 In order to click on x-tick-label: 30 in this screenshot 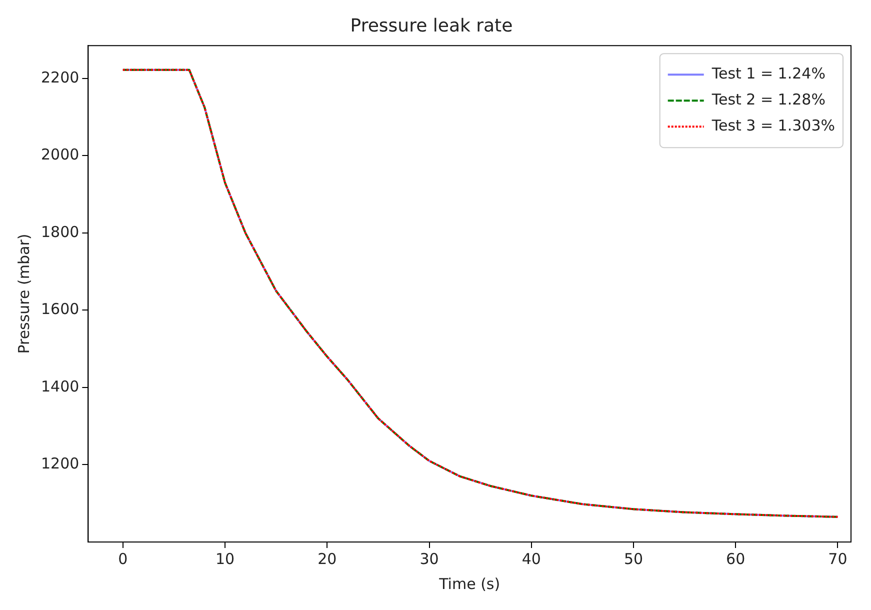, I will do `click(429, 559)`.